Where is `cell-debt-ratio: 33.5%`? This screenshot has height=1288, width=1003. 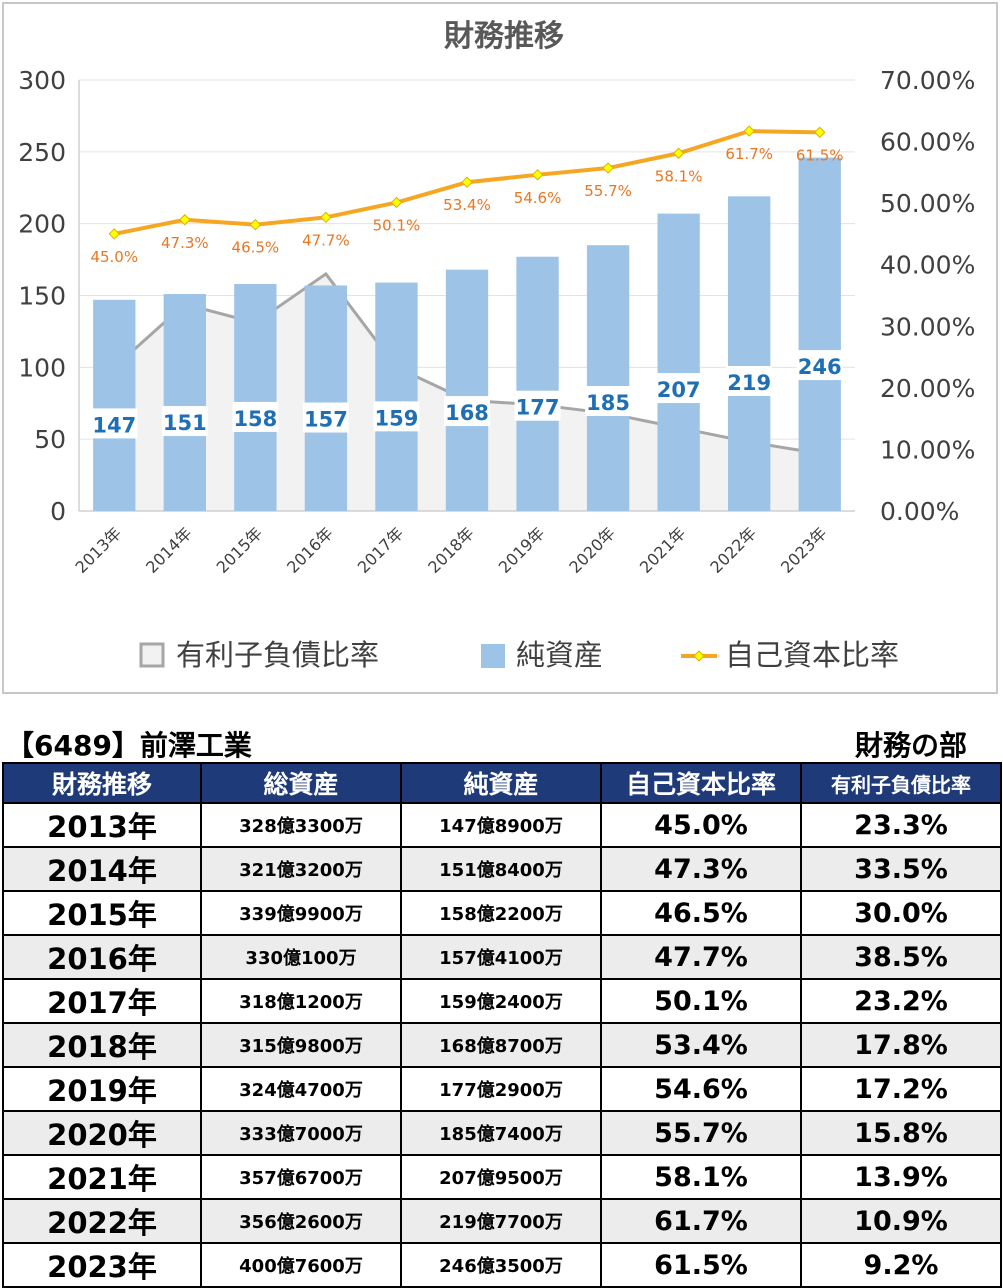 cell-debt-ratio: 33.5% is located at coordinates (901, 869).